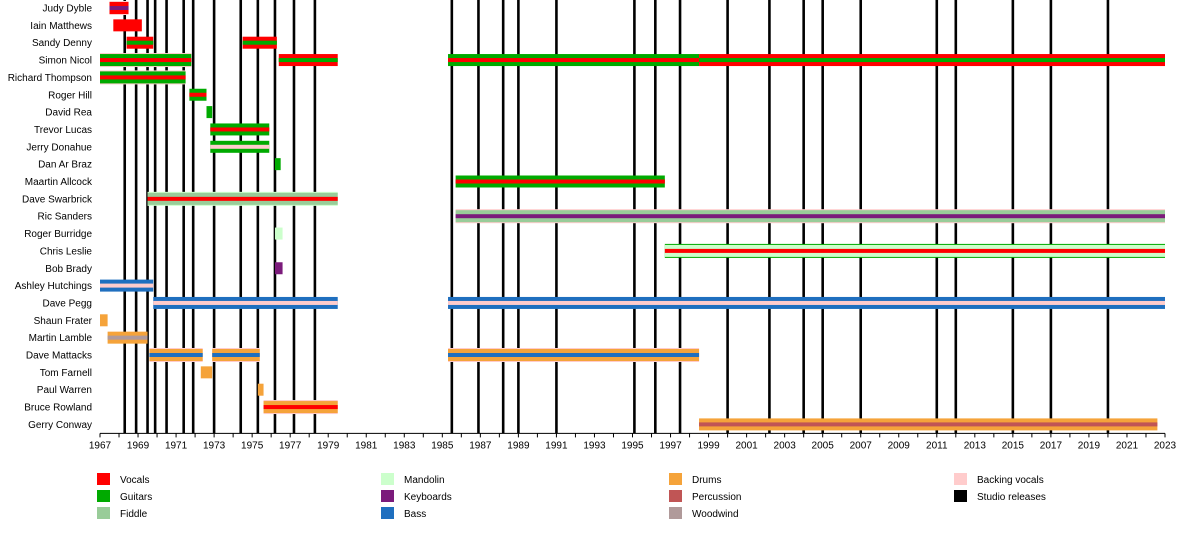 This screenshot has width=1200, height=550. Describe the element at coordinates (975, 445) in the screenshot. I see `x-tick-label: 2013` at that location.